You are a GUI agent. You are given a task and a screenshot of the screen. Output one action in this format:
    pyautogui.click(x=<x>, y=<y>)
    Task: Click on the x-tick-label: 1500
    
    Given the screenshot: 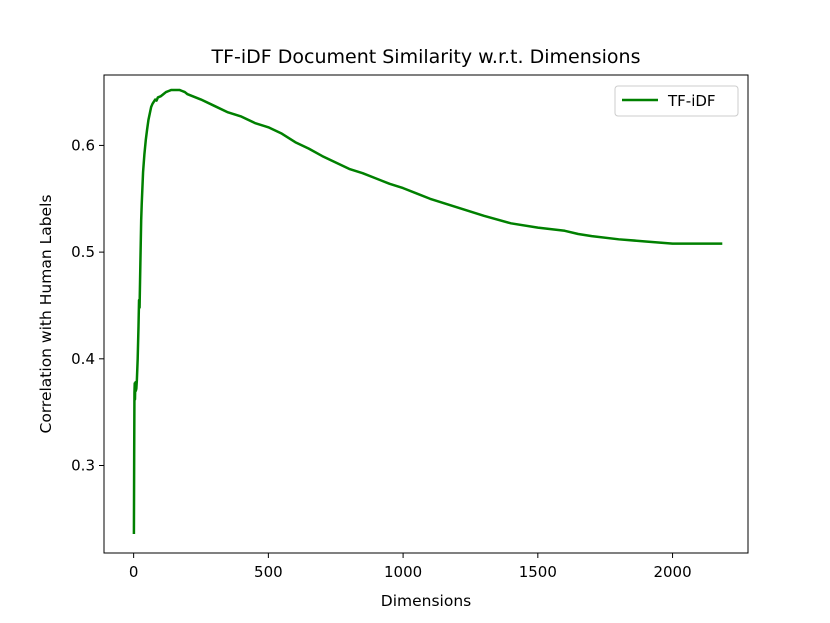 What is the action you would take?
    pyautogui.click(x=538, y=572)
    